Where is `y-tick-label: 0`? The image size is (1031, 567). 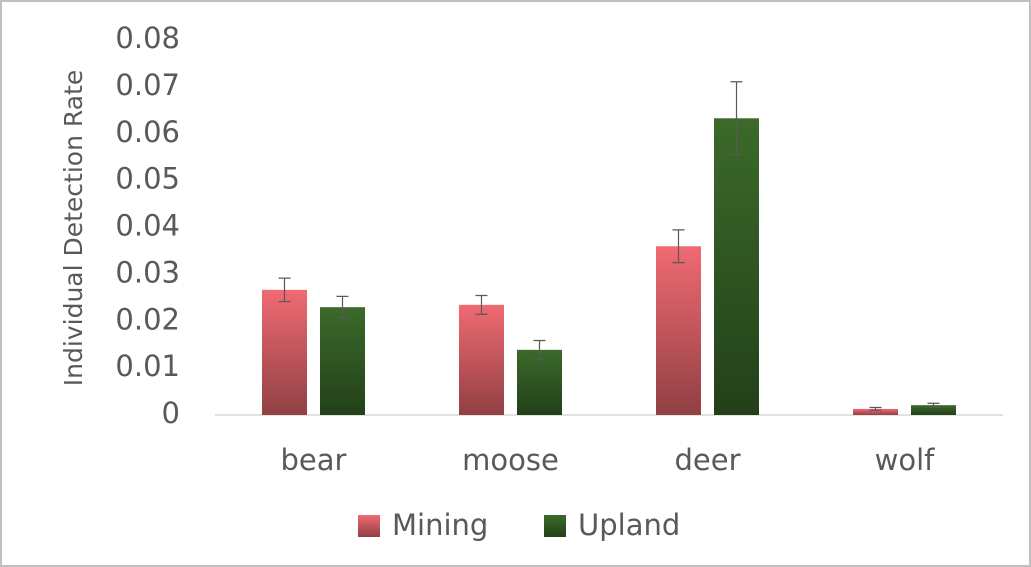 y-tick-label: 0 is located at coordinates (171, 413).